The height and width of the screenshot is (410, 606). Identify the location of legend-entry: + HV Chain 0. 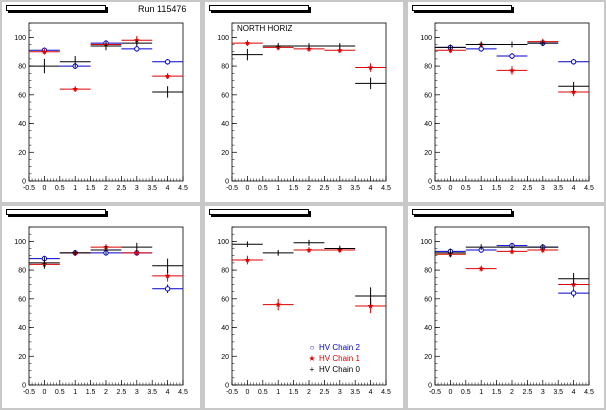
(332, 369).